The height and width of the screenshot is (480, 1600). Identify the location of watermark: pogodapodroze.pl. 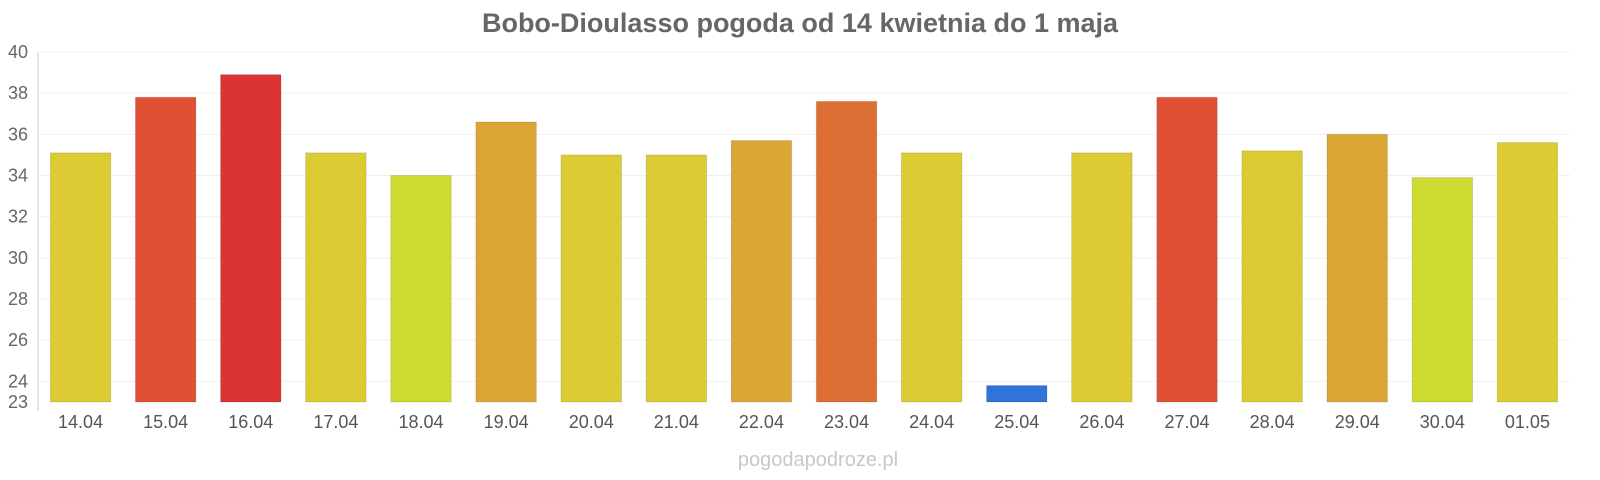
(818, 460).